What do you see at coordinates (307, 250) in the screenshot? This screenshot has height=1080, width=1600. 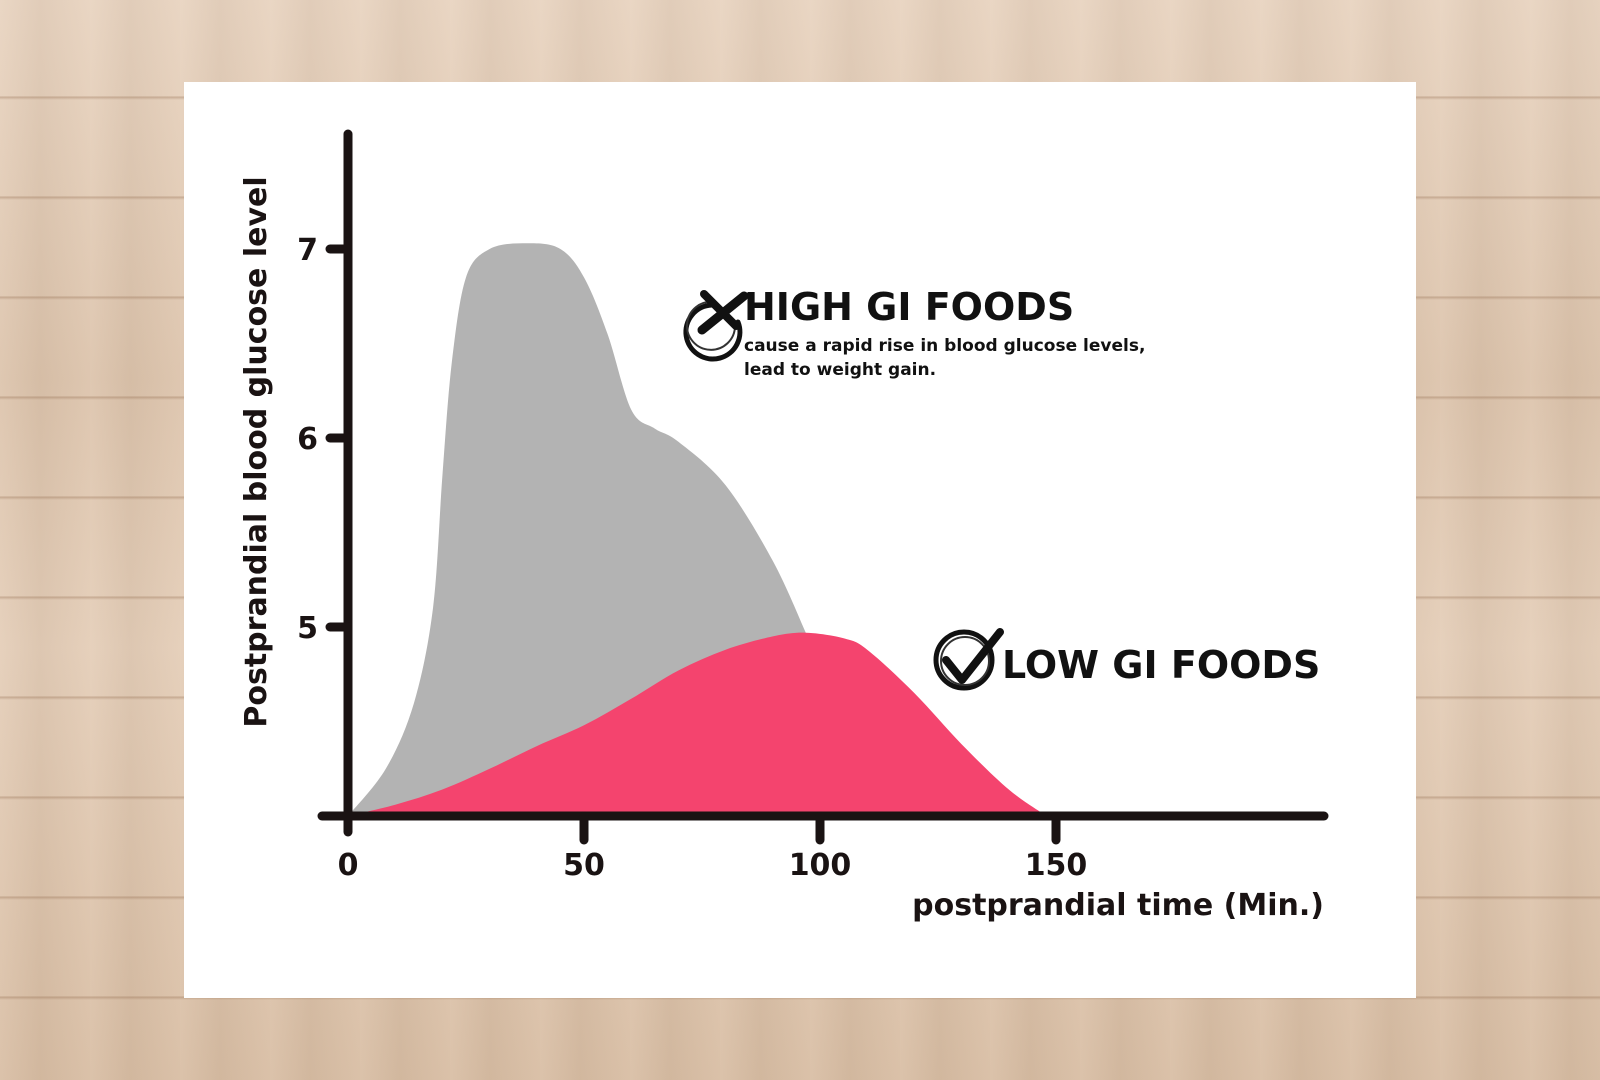 I see `y-tick-label: 7` at bounding box center [307, 250].